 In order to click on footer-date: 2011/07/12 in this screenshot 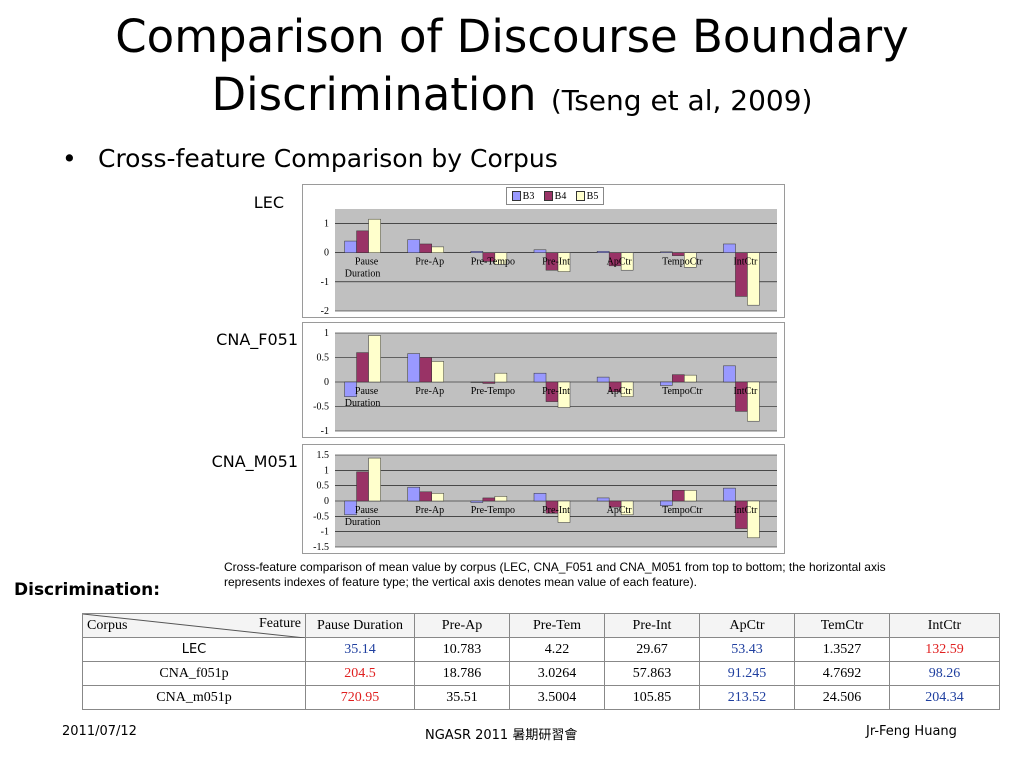, I will do `click(99, 731)`.